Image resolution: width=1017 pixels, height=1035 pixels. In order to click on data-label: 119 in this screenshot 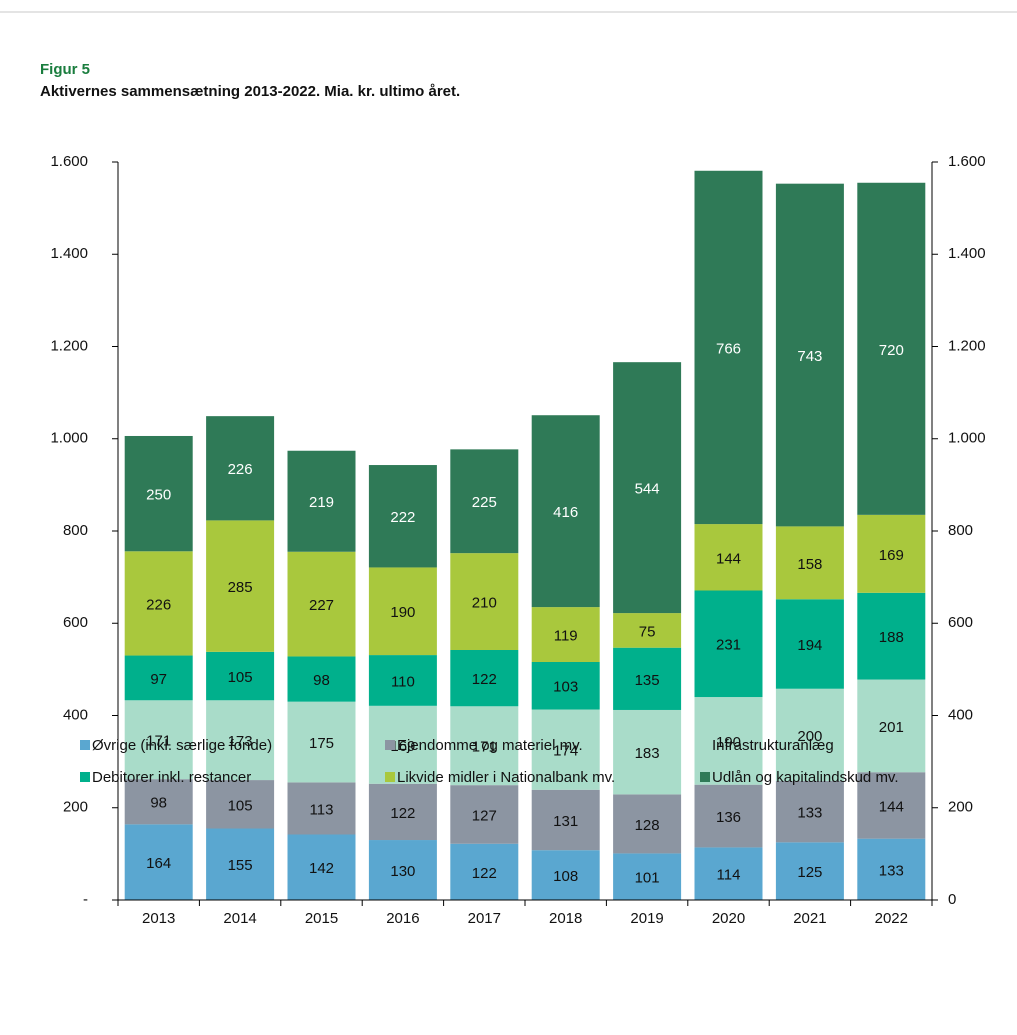, I will do `click(566, 636)`.